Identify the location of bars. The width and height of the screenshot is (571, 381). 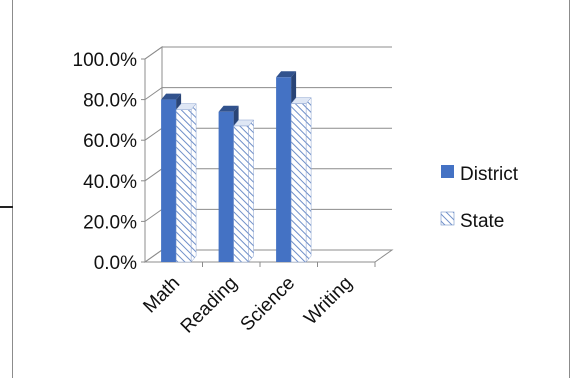
(236, 167).